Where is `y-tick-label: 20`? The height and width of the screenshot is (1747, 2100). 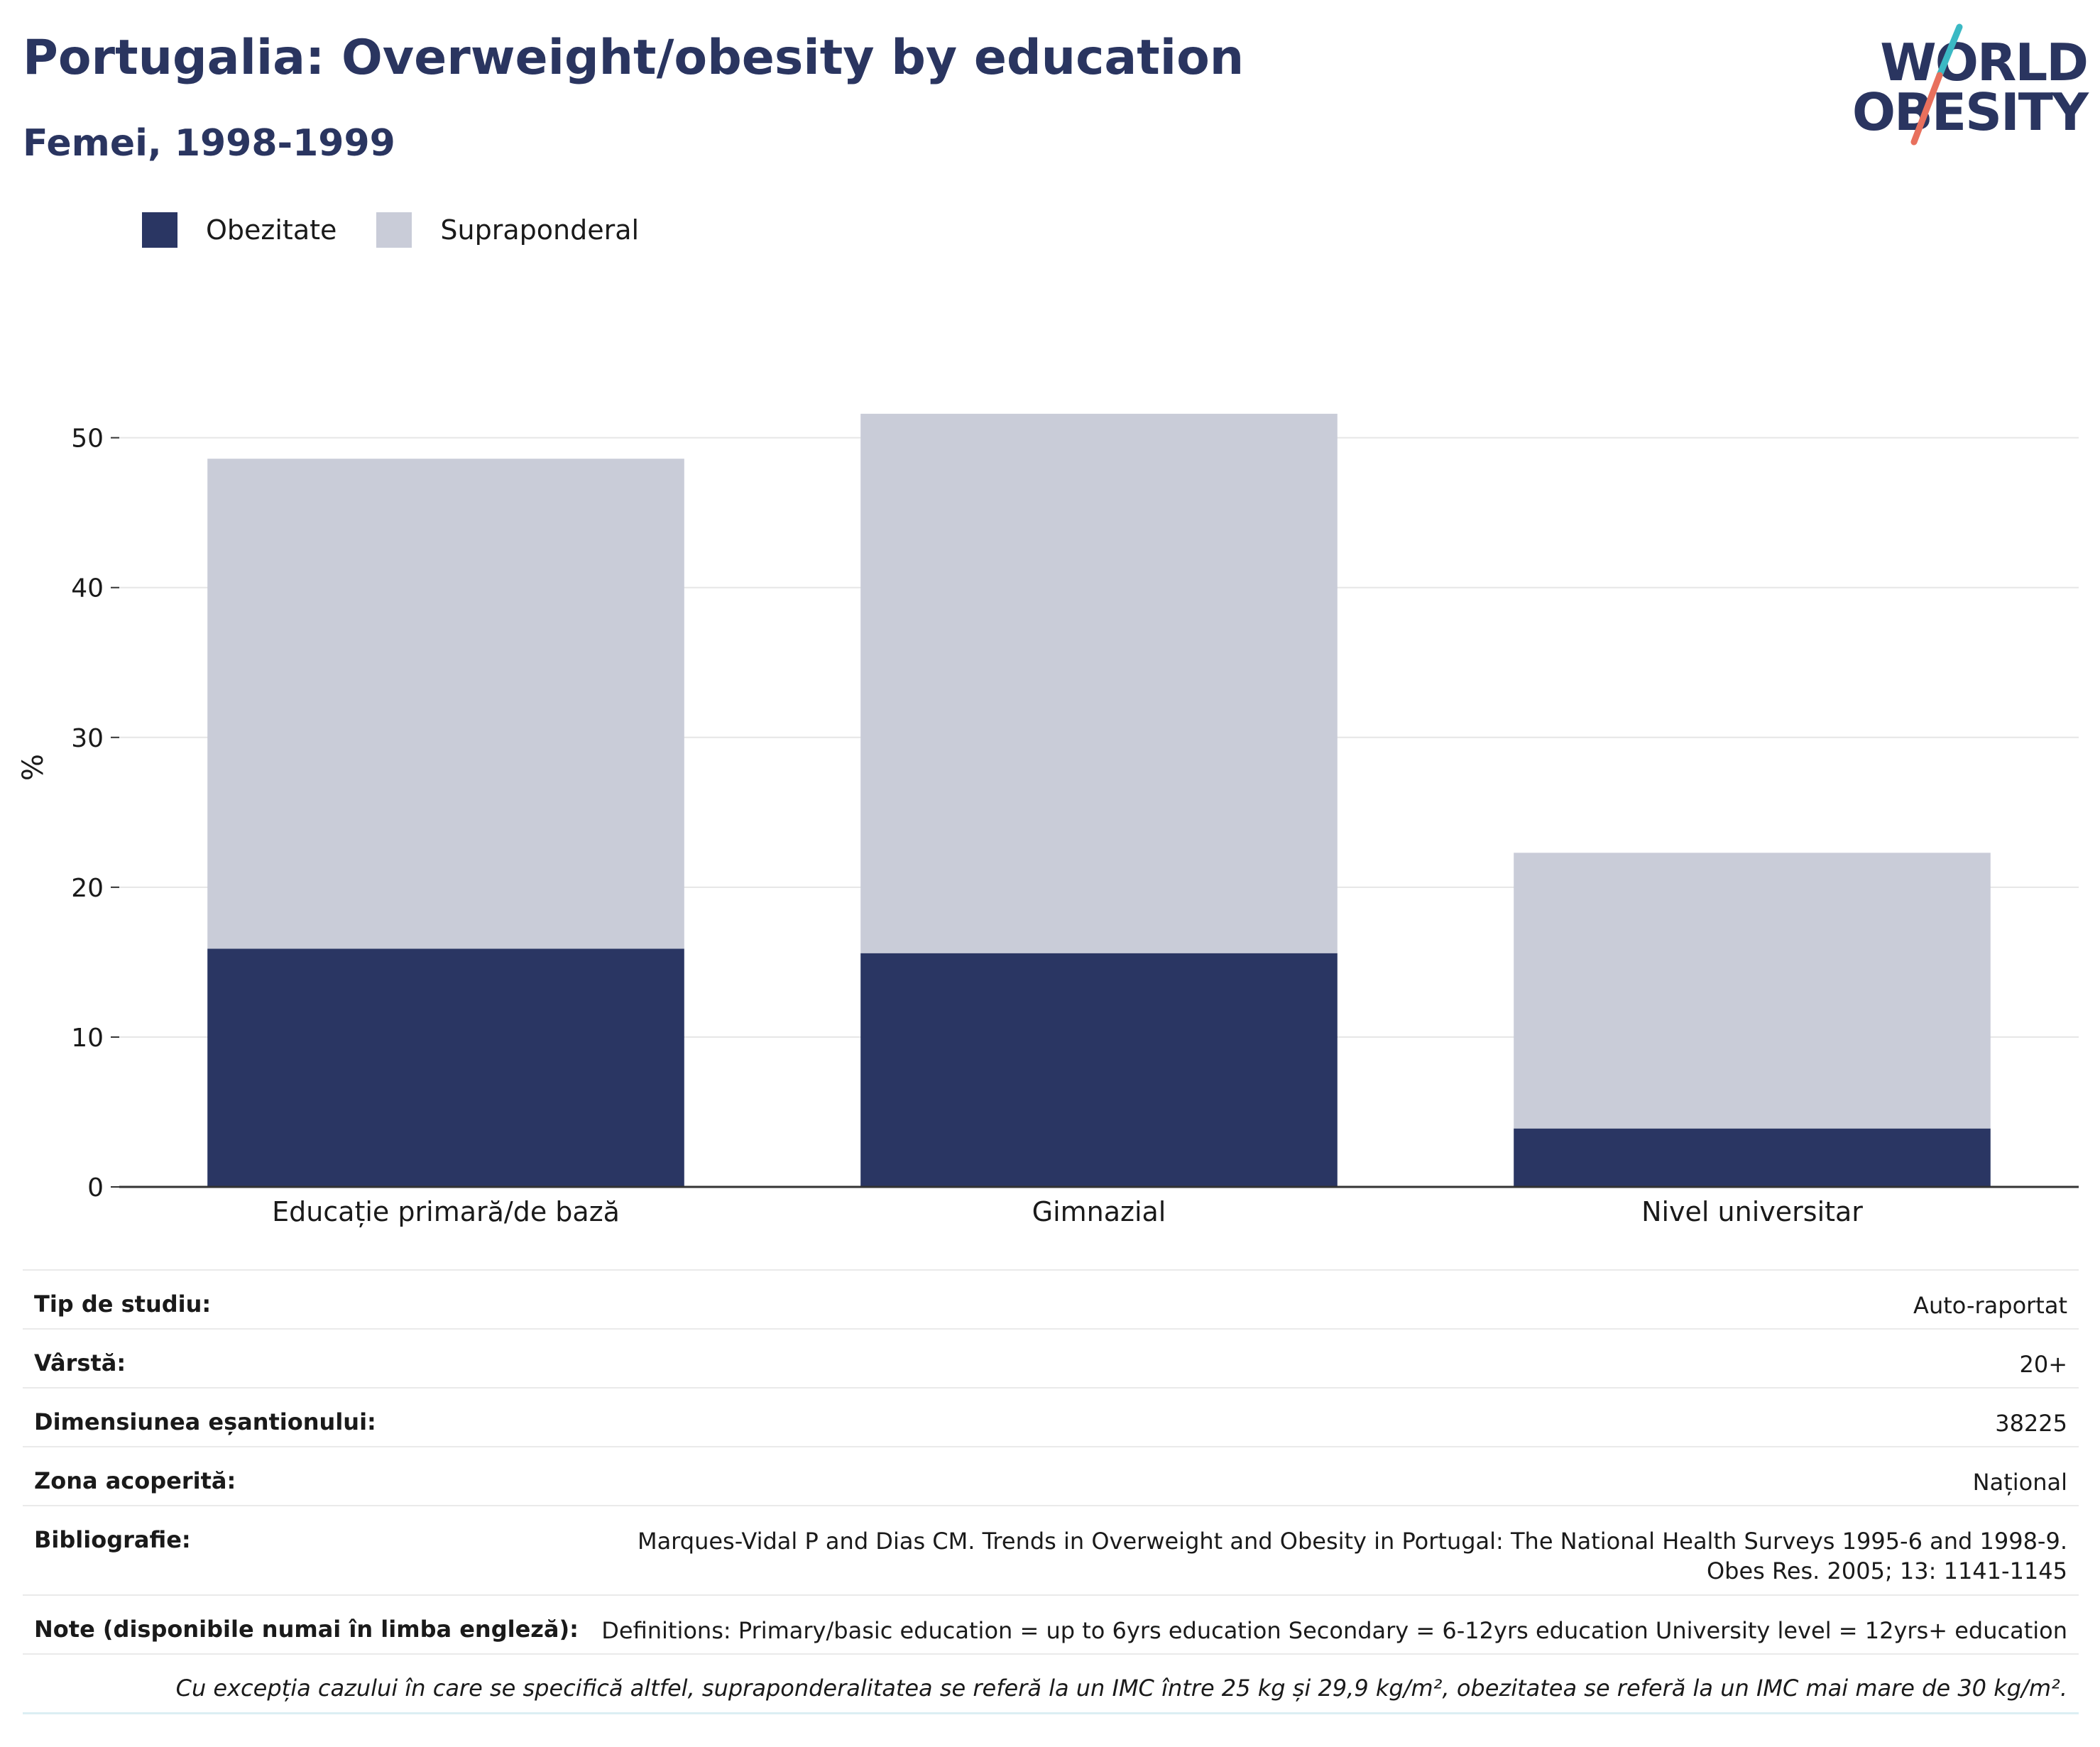 y-tick-label: 20 is located at coordinates (87, 888).